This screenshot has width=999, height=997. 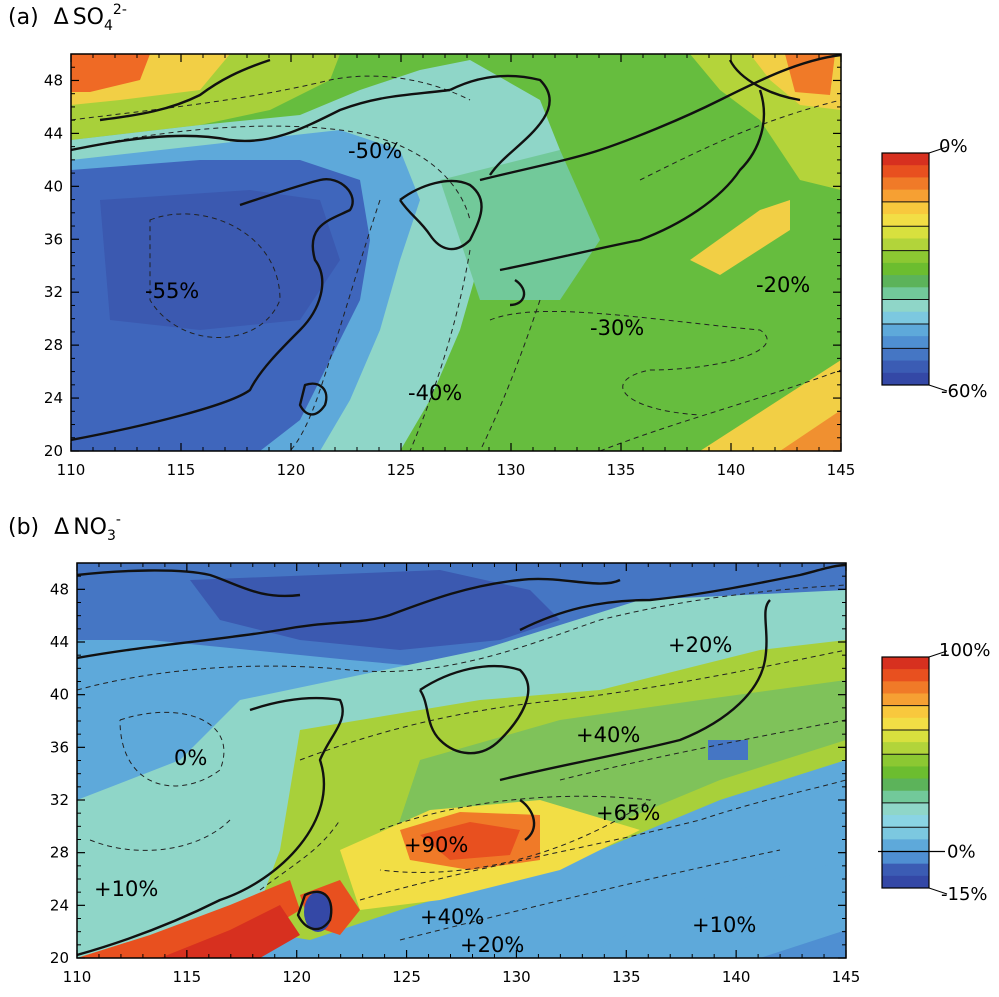 What do you see at coordinates (964, 894) in the screenshot?
I see `colorbar-bottom-label: -15%` at bounding box center [964, 894].